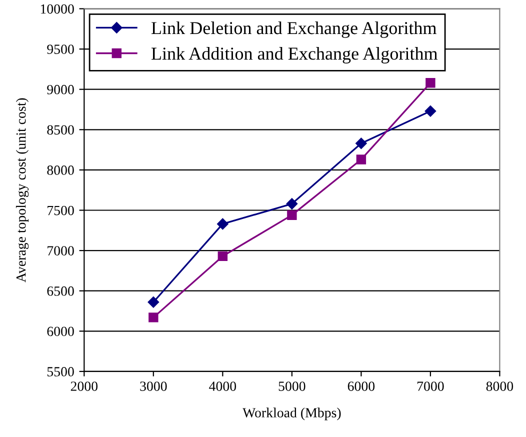 Image resolution: width=526 pixels, height=437 pixels. I want to click on y-tick-label: 8000, so click(60, 170).